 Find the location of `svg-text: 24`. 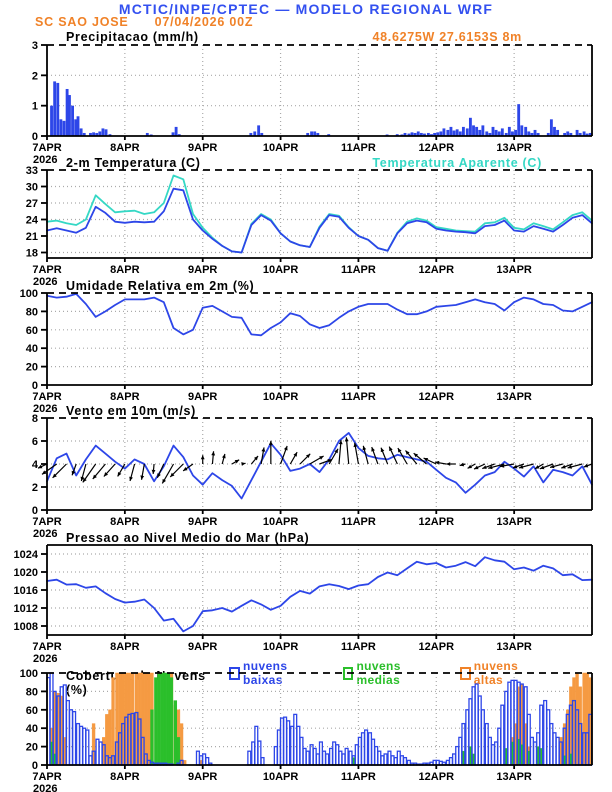

svg-text: 24 is located at coordinates (32, 221).